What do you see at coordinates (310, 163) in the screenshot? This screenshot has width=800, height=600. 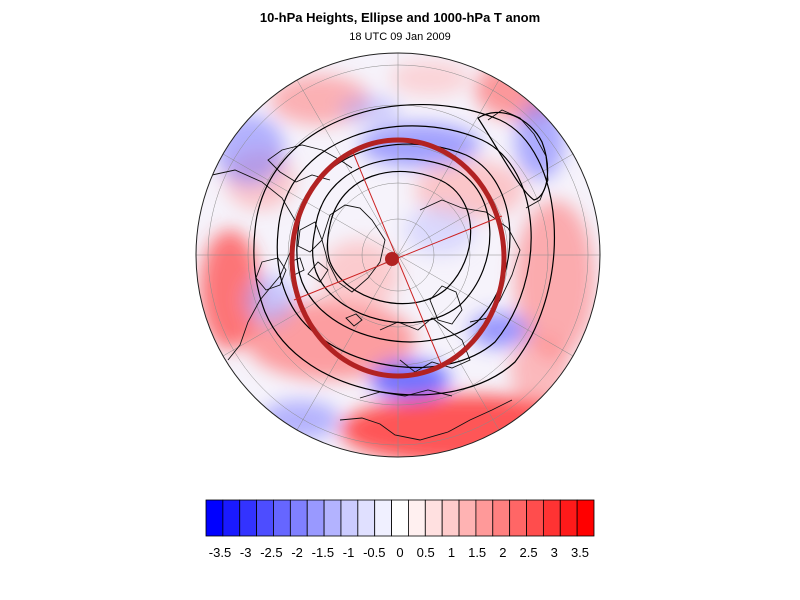 I see `alaska-coast` at bounding box center [310, 163].